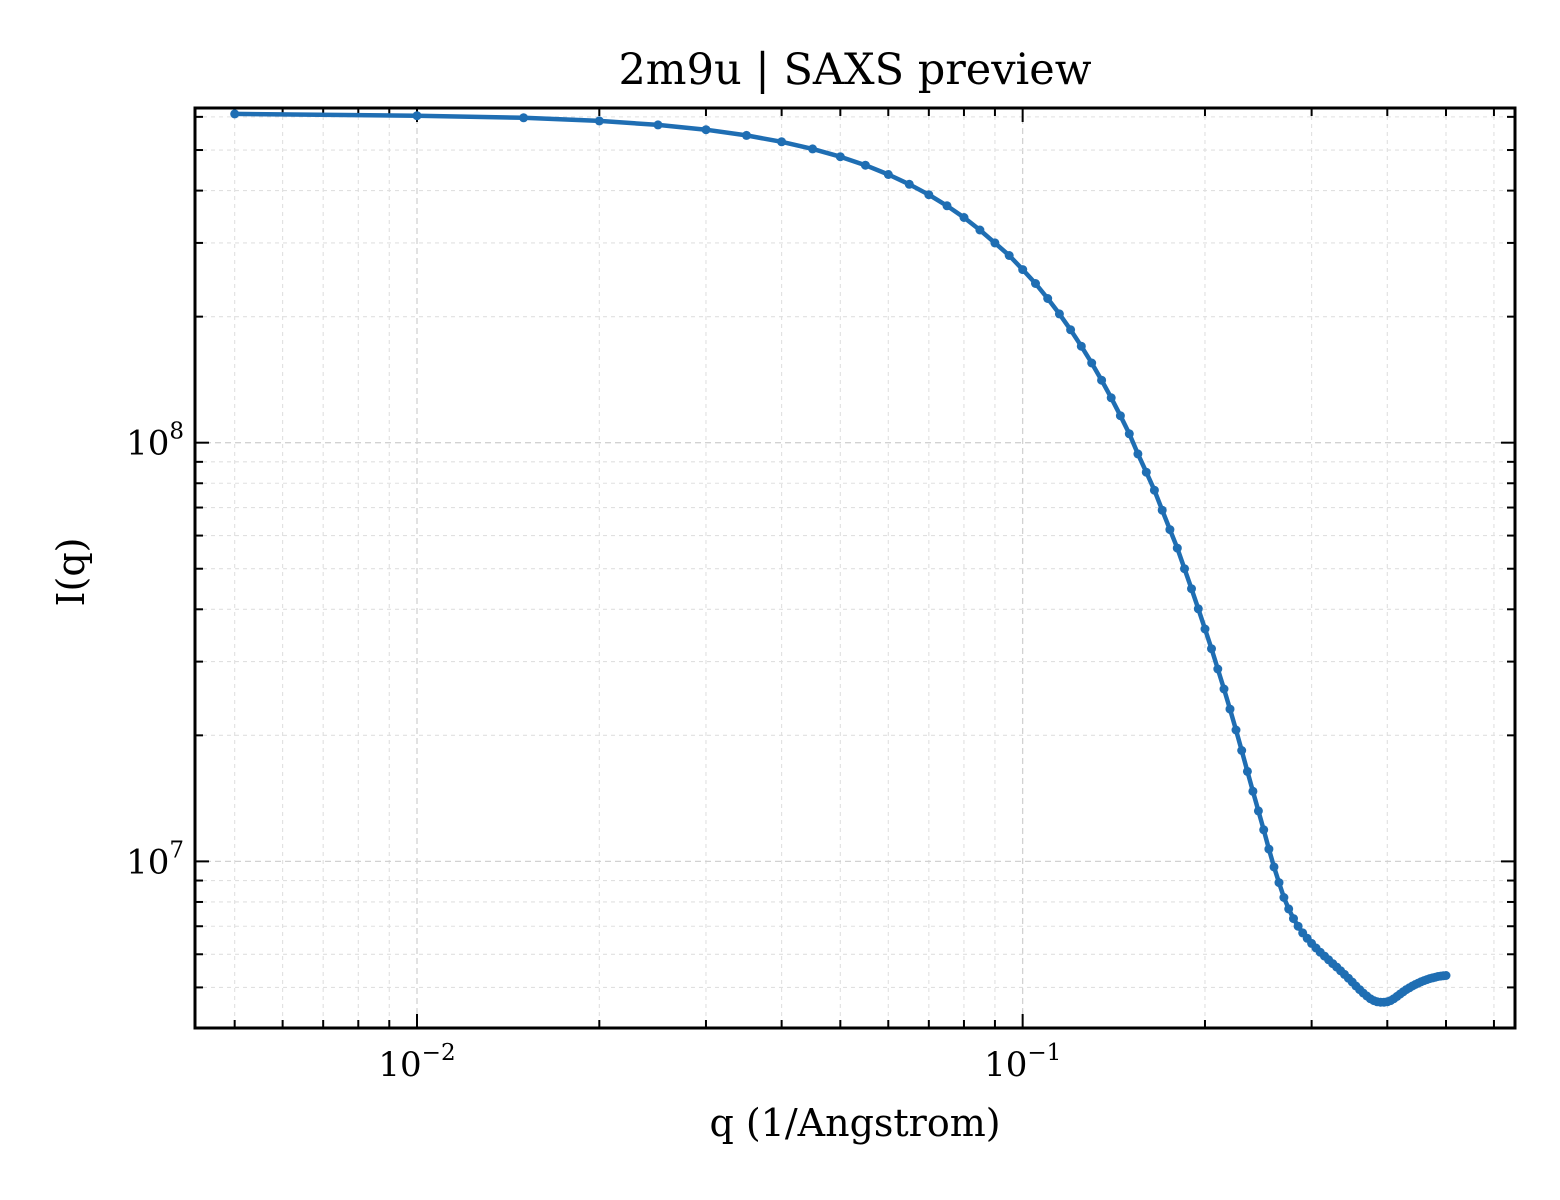 This screenshot has height=1200, width=1560. What do you see at coordinates (416, 1062) in the screenshot?
I see `x-tick-label: 10⁻²` at bounding box center [416, 1062].